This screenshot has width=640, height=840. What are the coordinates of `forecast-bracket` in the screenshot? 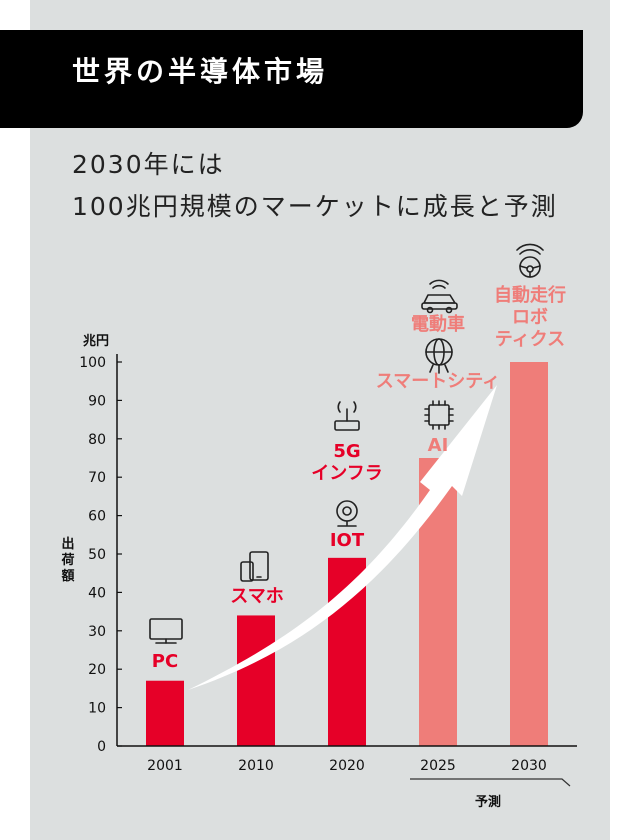 It's located at (490, 782).